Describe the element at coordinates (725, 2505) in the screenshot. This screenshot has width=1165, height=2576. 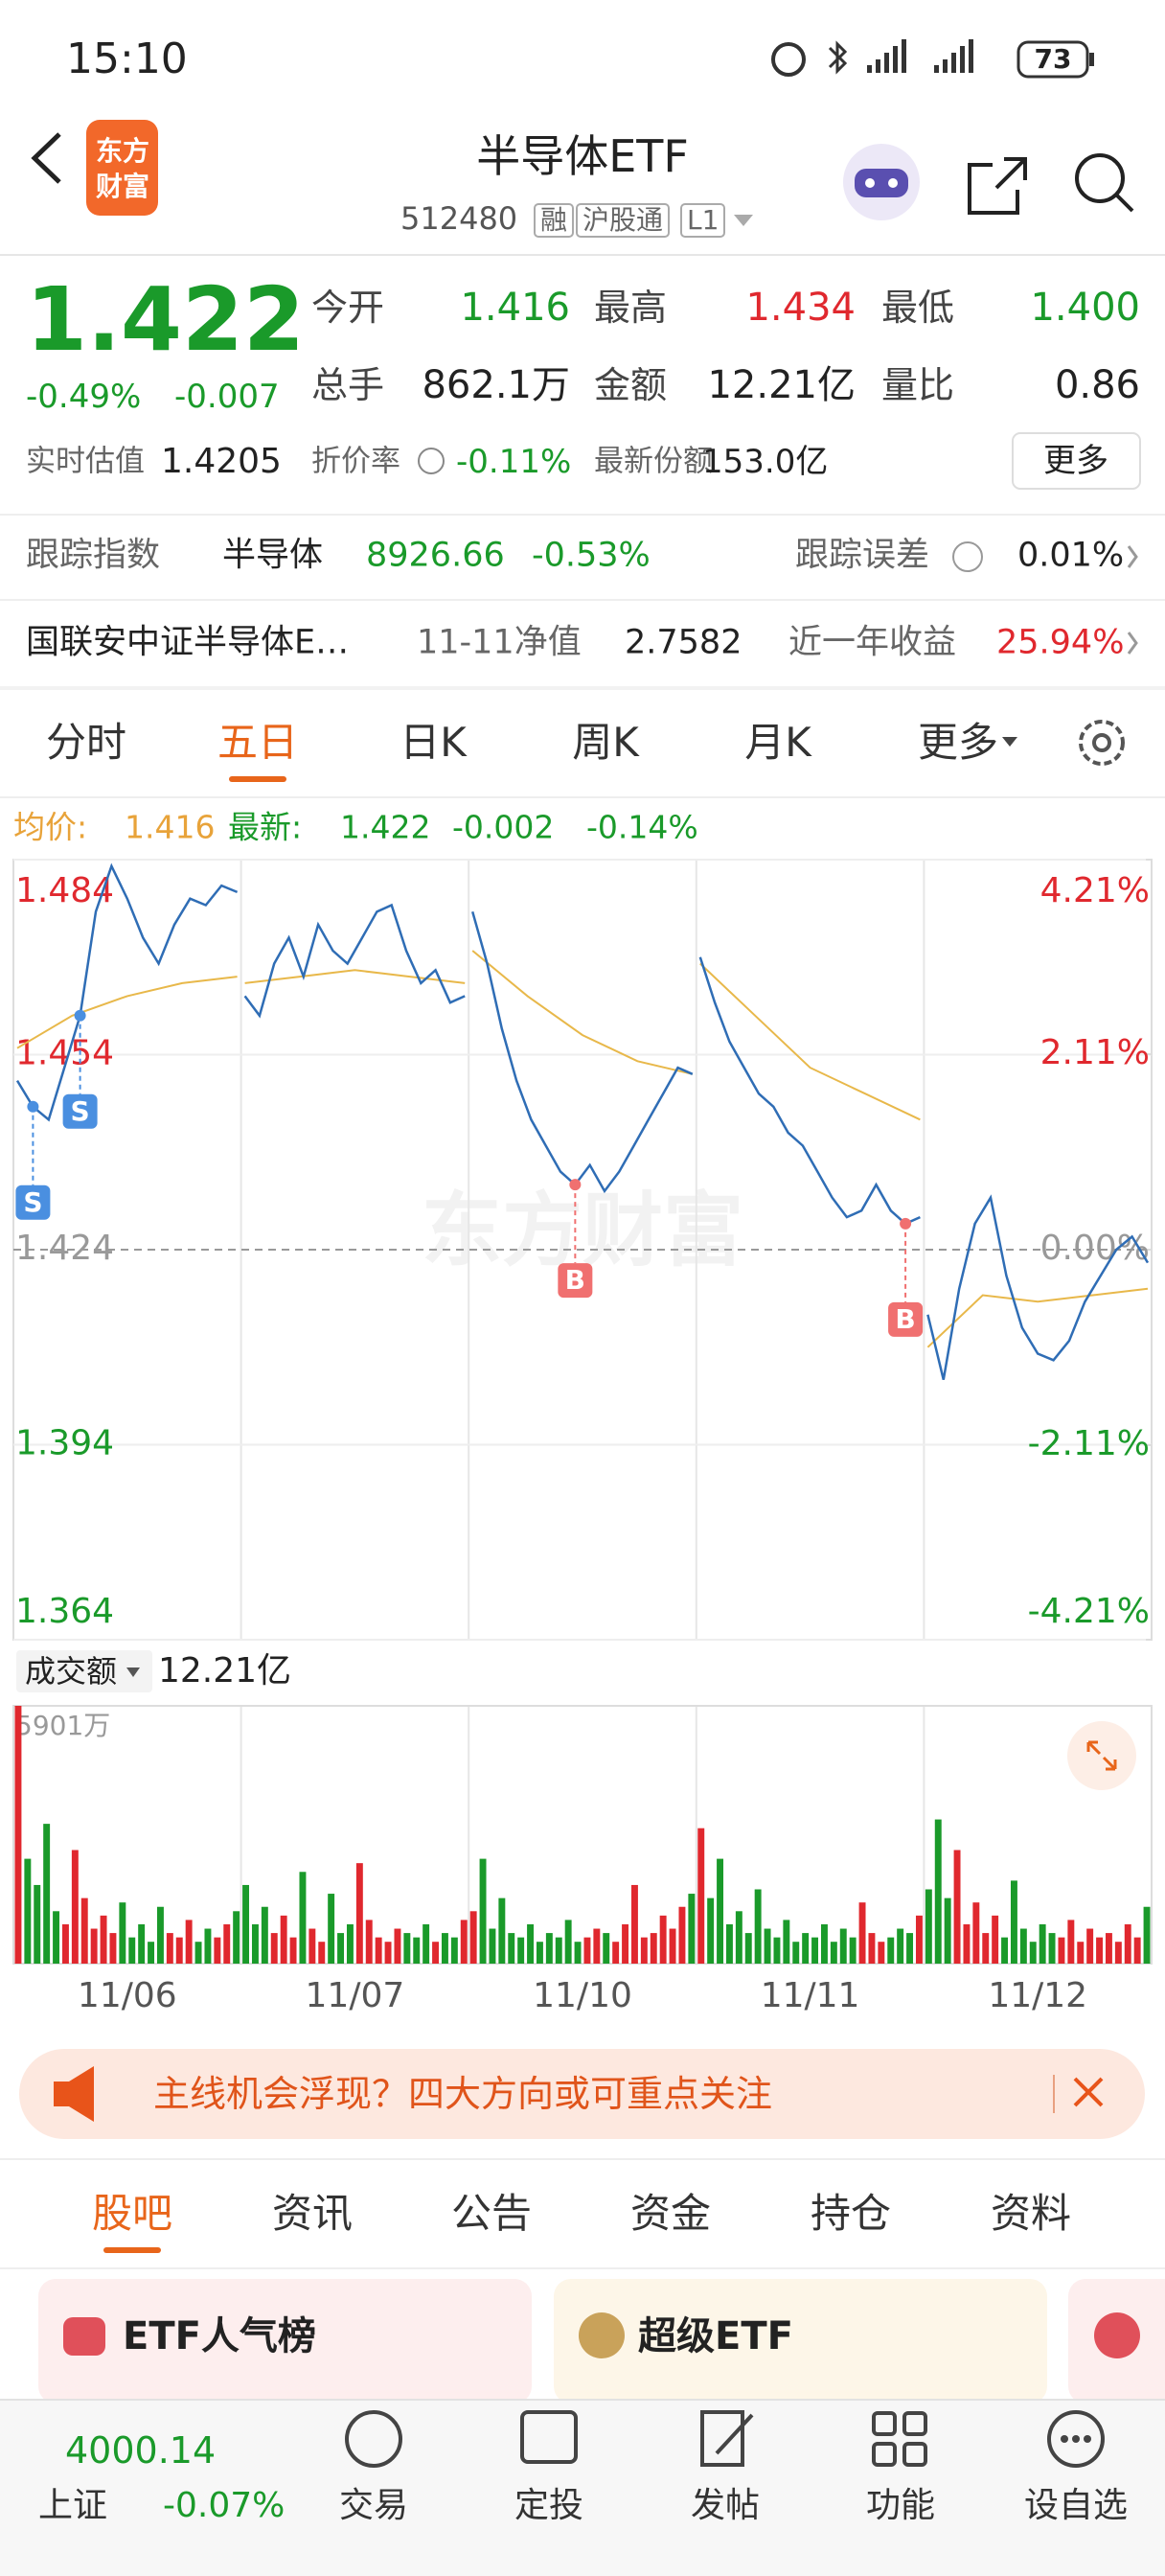
I see `nav-item: 发帖` at that location.